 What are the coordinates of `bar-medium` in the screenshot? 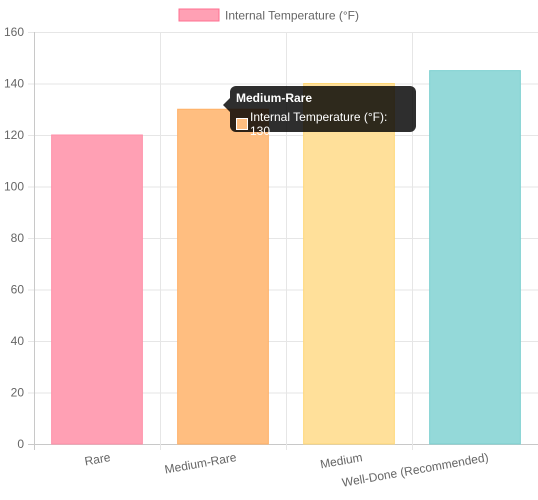 It's located at (349, 264).